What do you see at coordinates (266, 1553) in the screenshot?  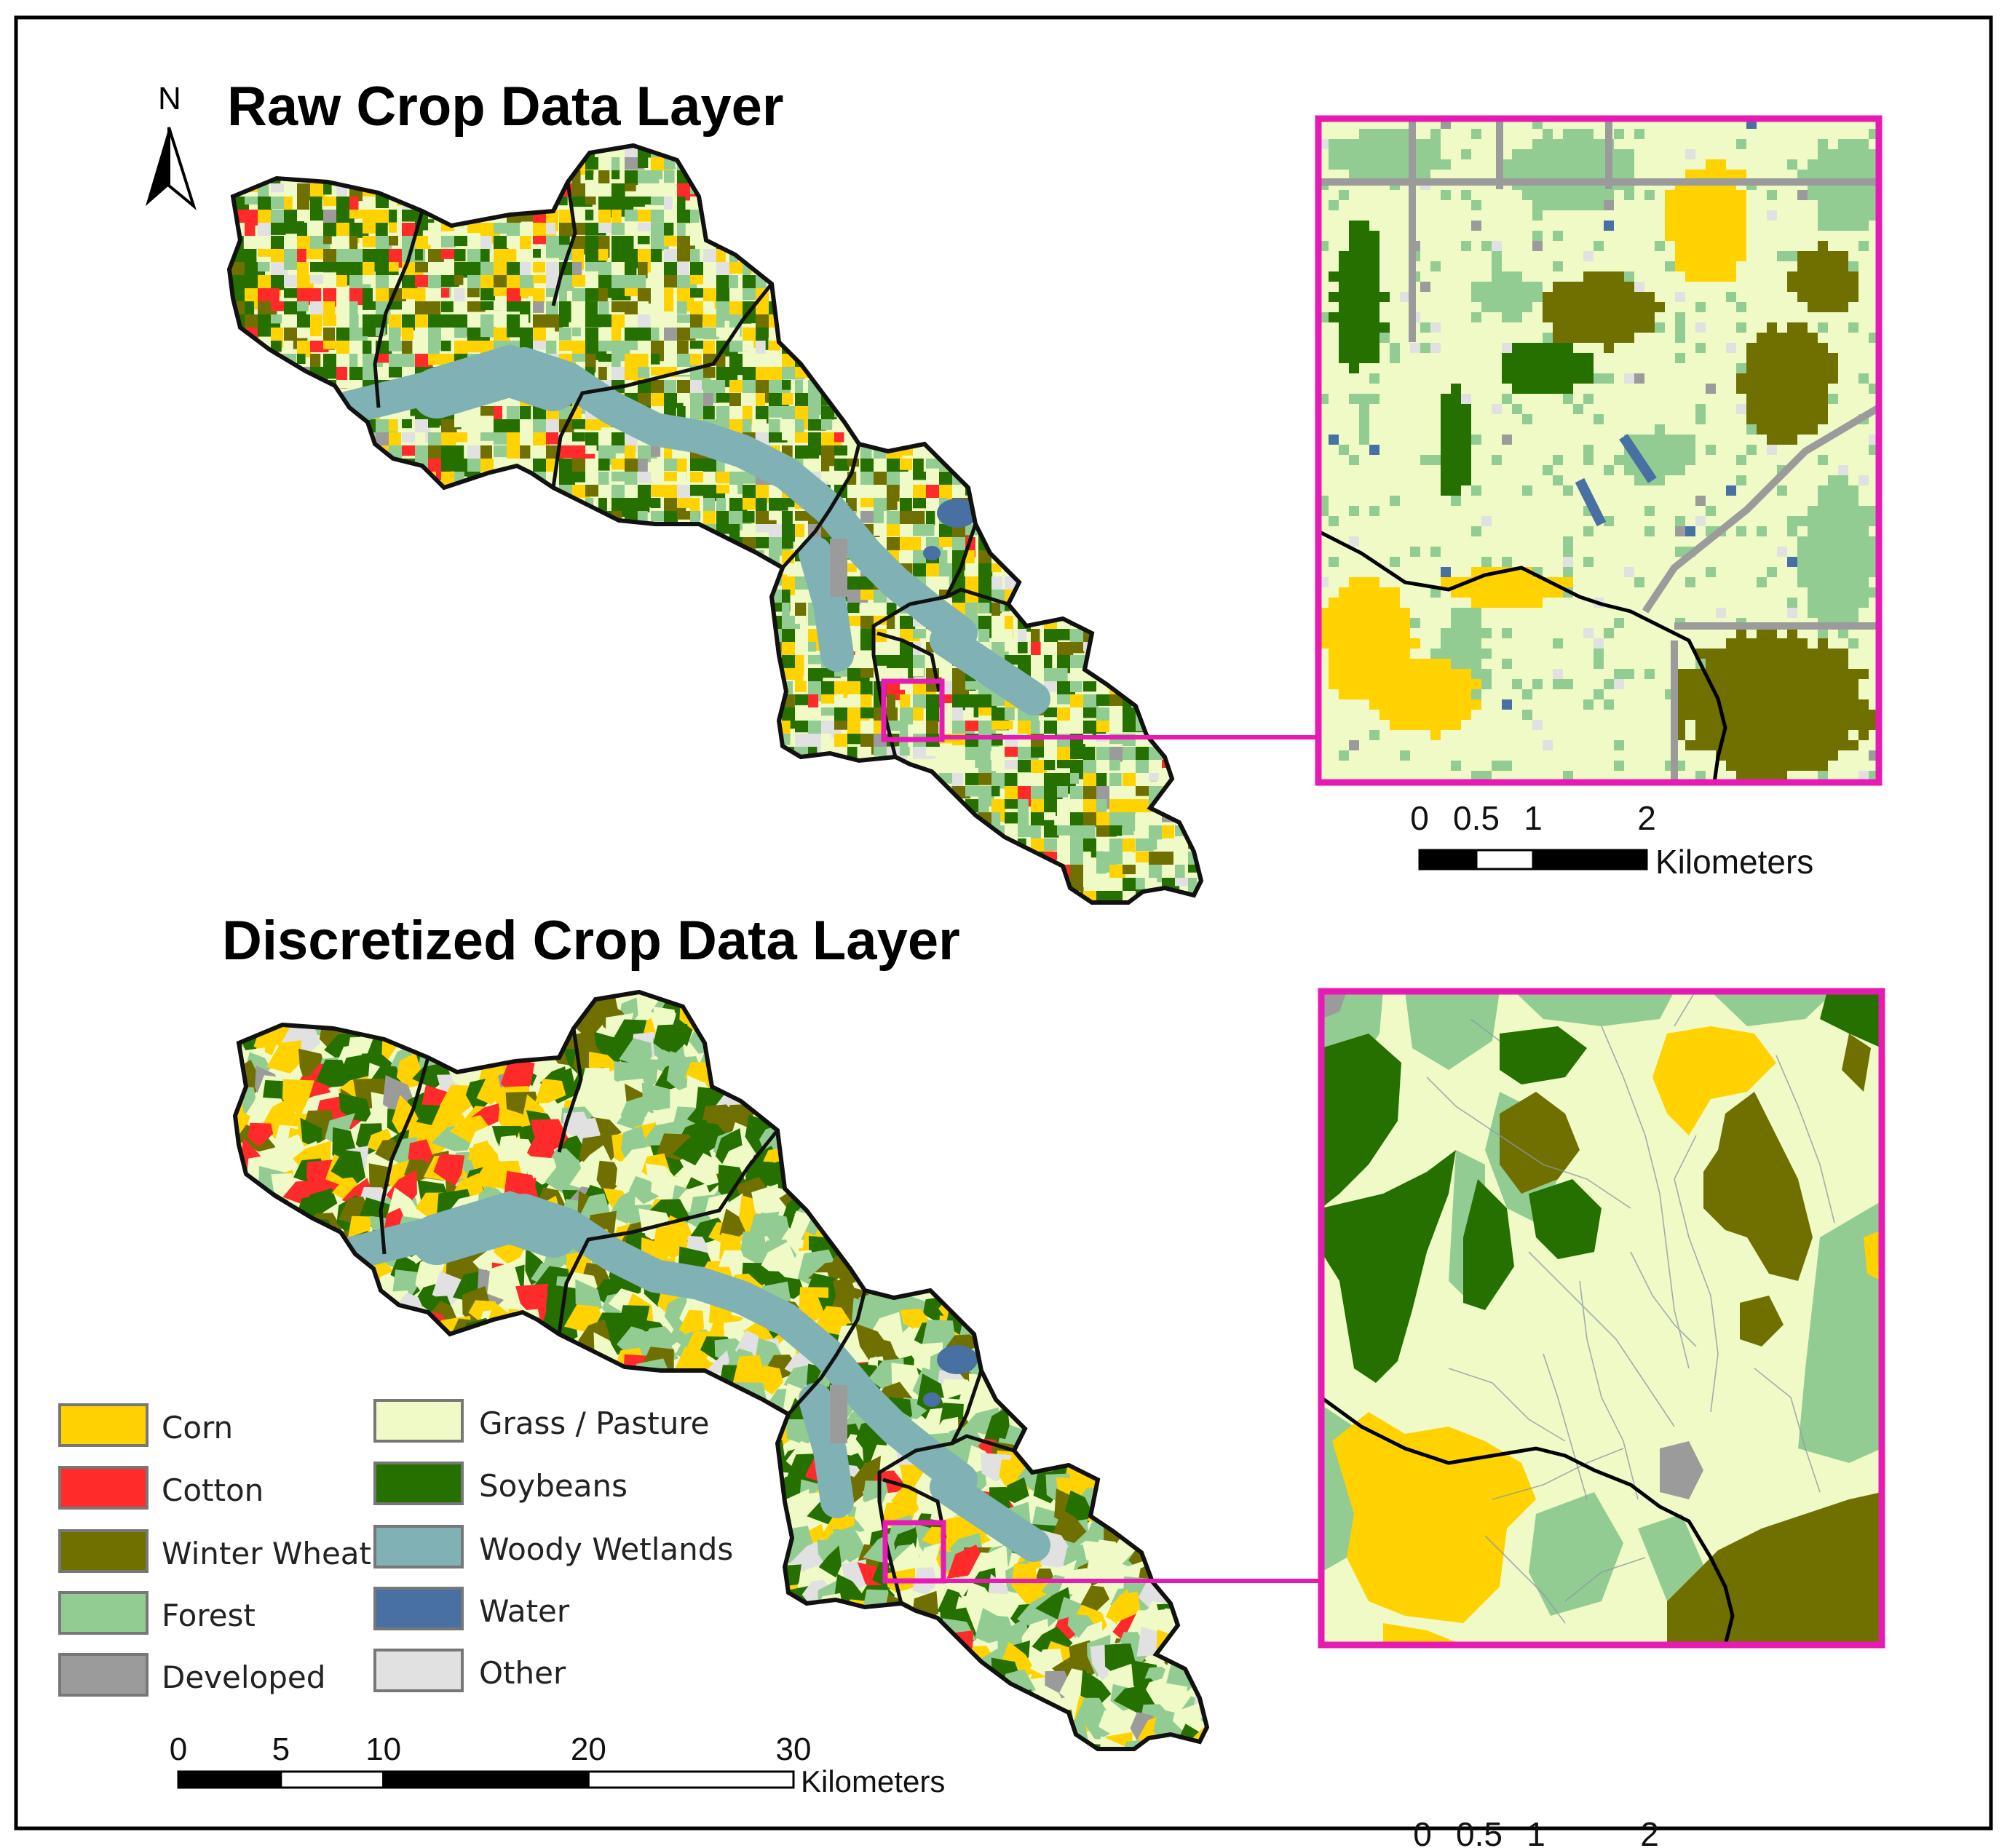 I see `legend-label: Winter Wheat` at bounding box center [266, 1553].